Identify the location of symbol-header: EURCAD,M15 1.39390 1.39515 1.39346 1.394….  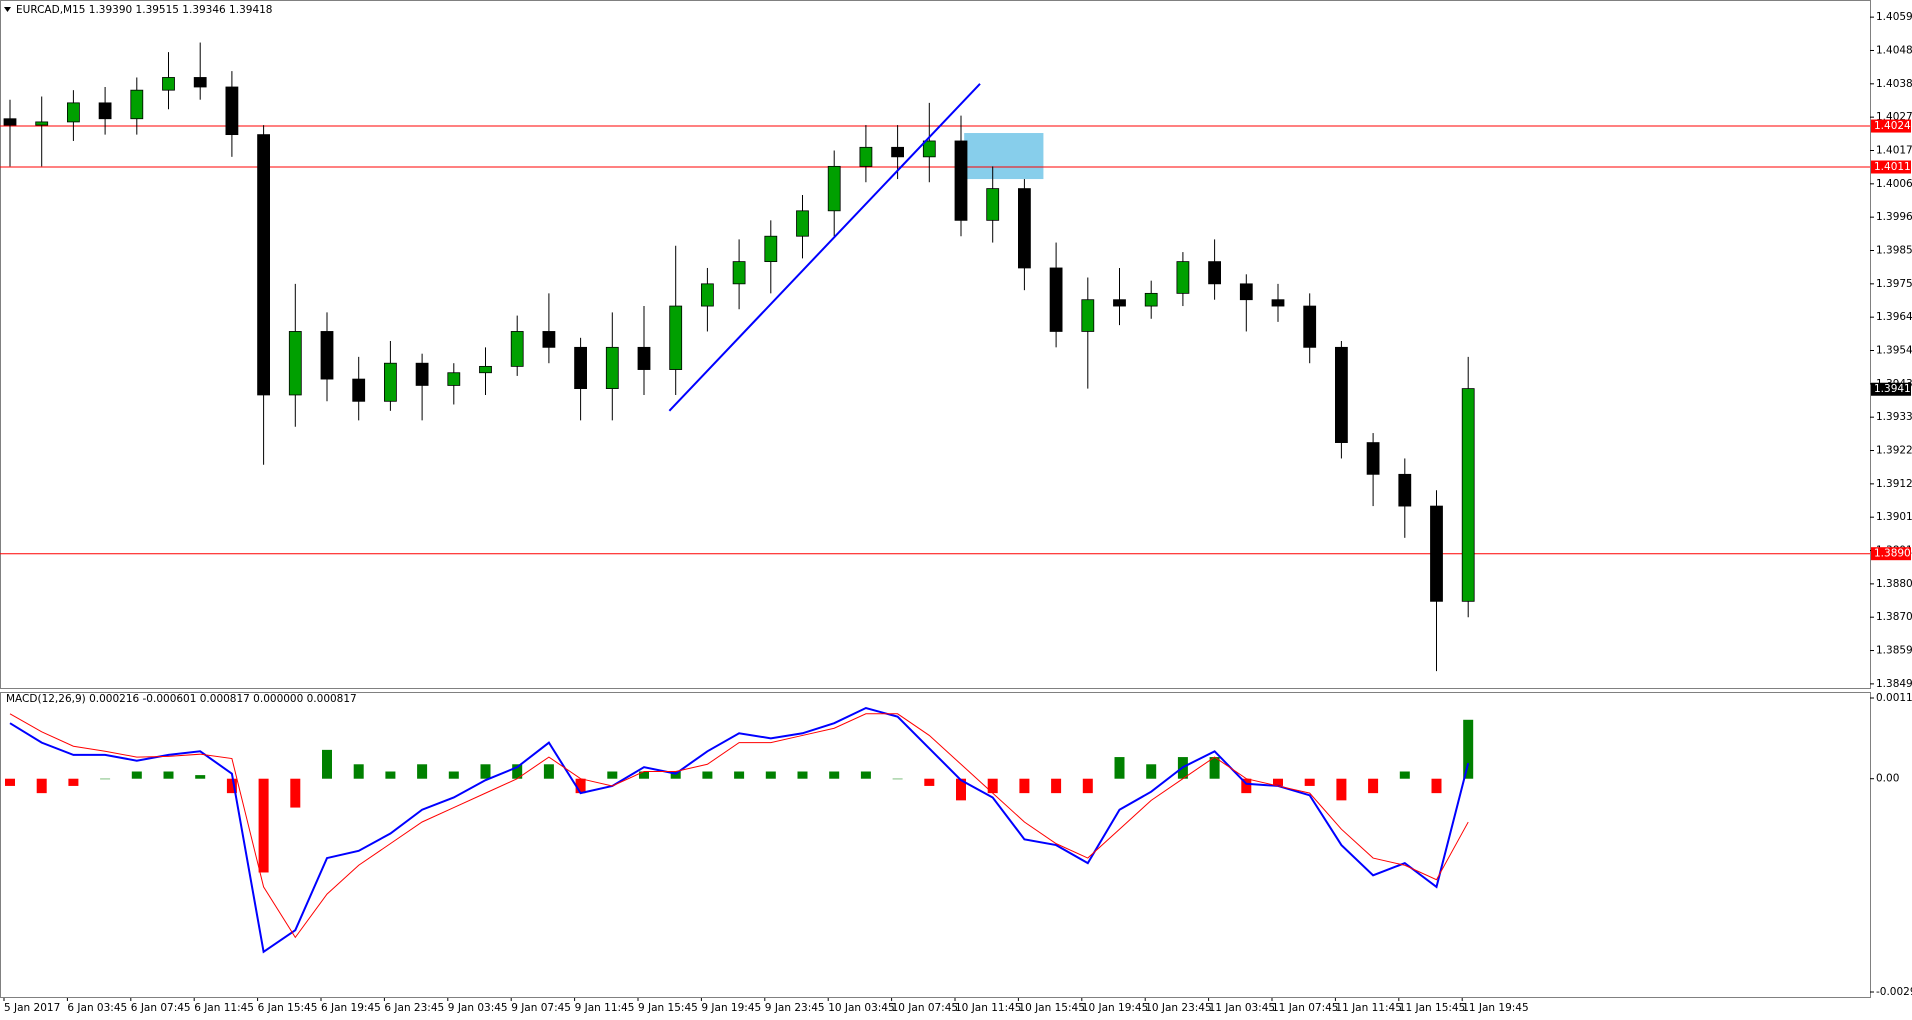
(144, 10).